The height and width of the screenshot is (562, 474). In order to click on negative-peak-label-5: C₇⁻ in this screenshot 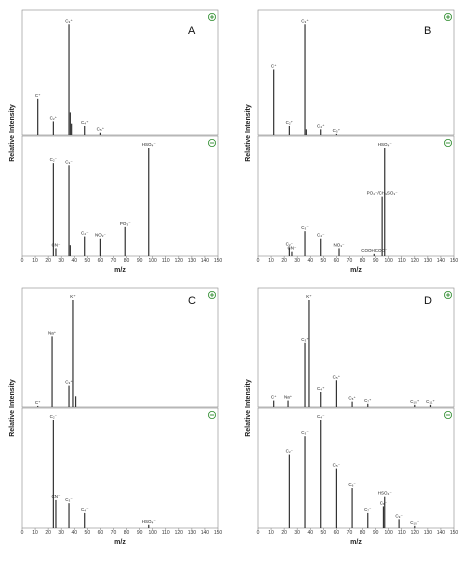, I will do `click(368, 509)`.